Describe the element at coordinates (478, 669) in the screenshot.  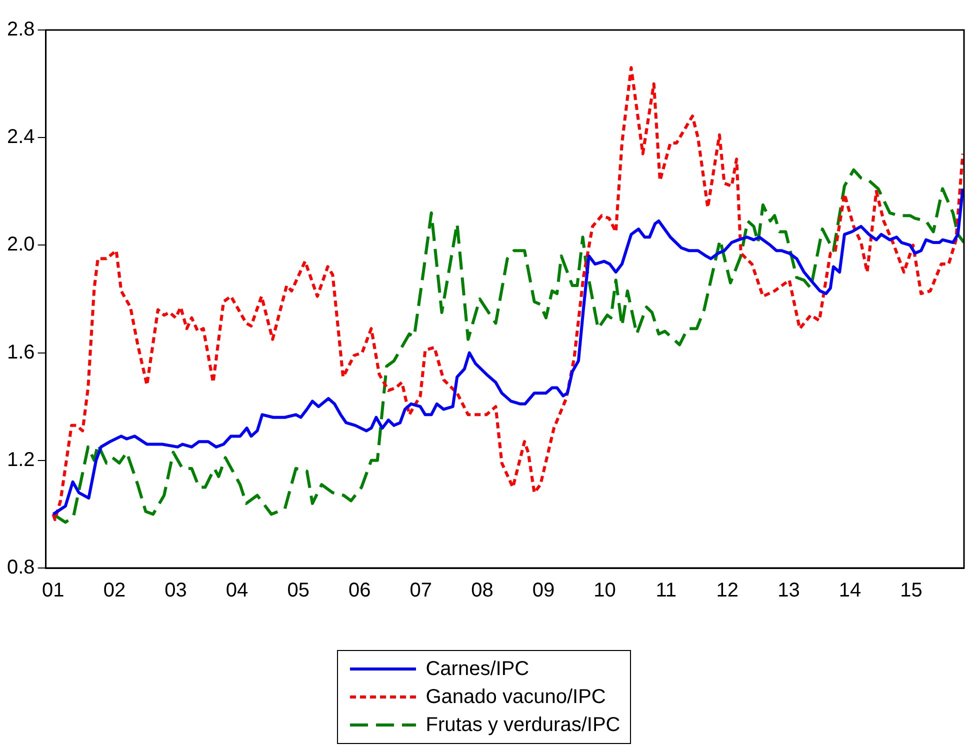
I see `legend-label: Carnes/IPC` at that location.